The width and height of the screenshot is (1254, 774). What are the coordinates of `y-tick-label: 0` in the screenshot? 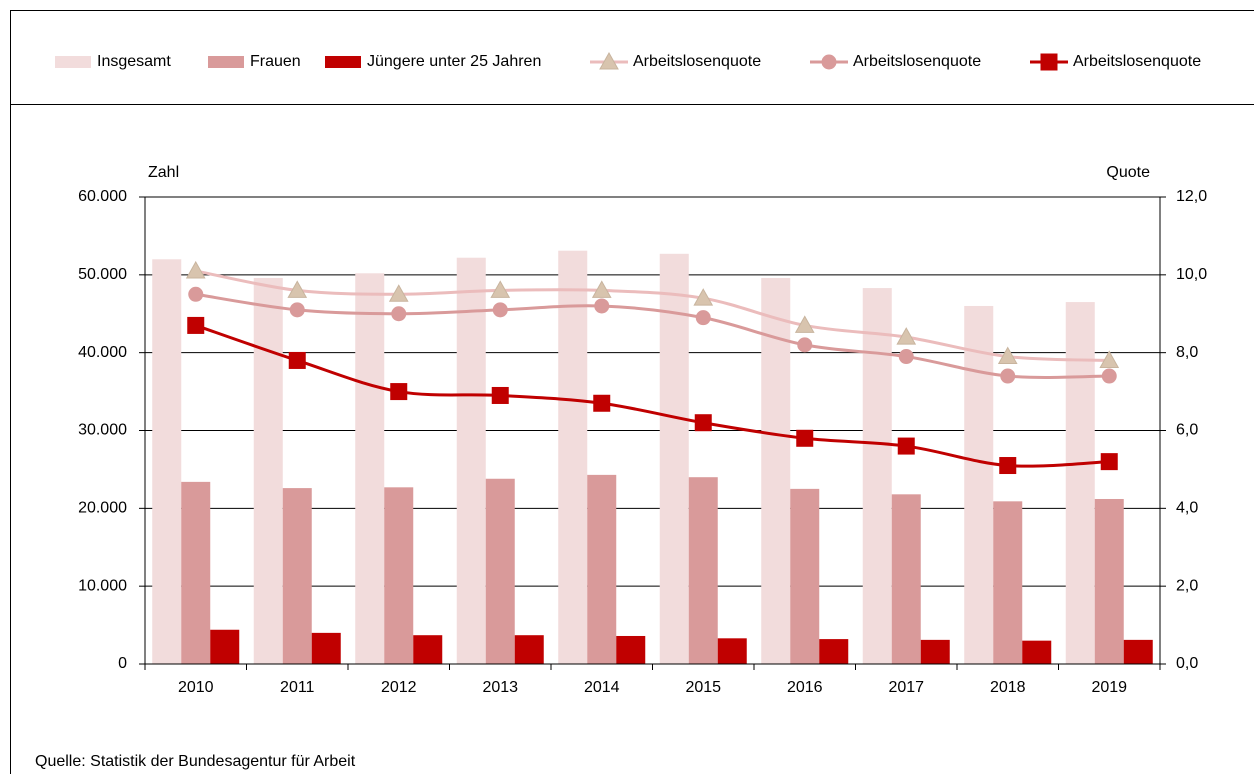 It's located at (122, 663).